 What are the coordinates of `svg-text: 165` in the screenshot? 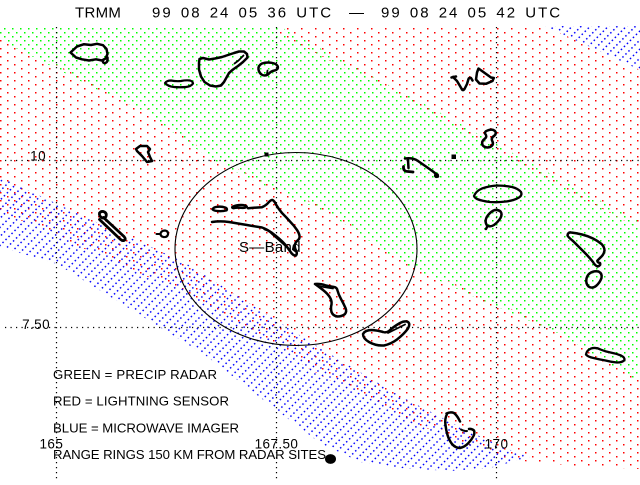 It's located at (52, 444).